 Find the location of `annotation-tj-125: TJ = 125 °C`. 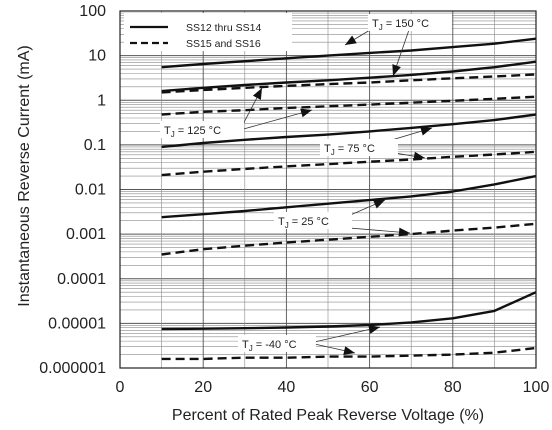

annotation-tj-125: TJ = 125 °C is located at coordinates (202, 130).